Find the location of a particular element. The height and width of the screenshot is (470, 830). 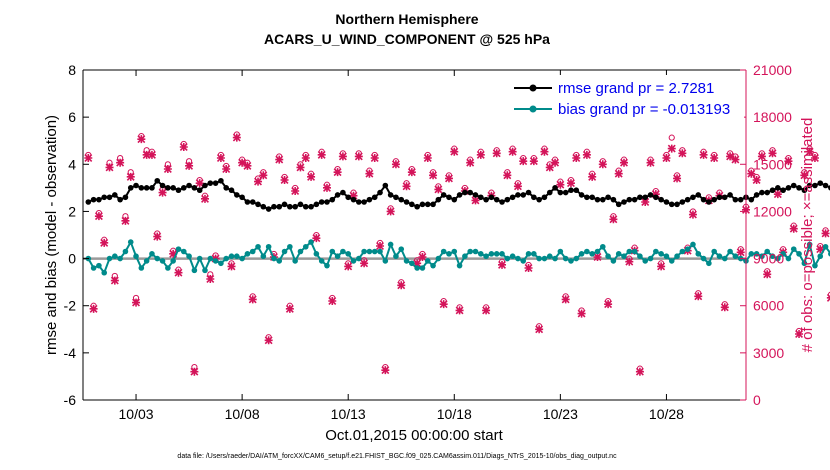

right-y-tick-label: 6000 is located at coordinates (768, 306).